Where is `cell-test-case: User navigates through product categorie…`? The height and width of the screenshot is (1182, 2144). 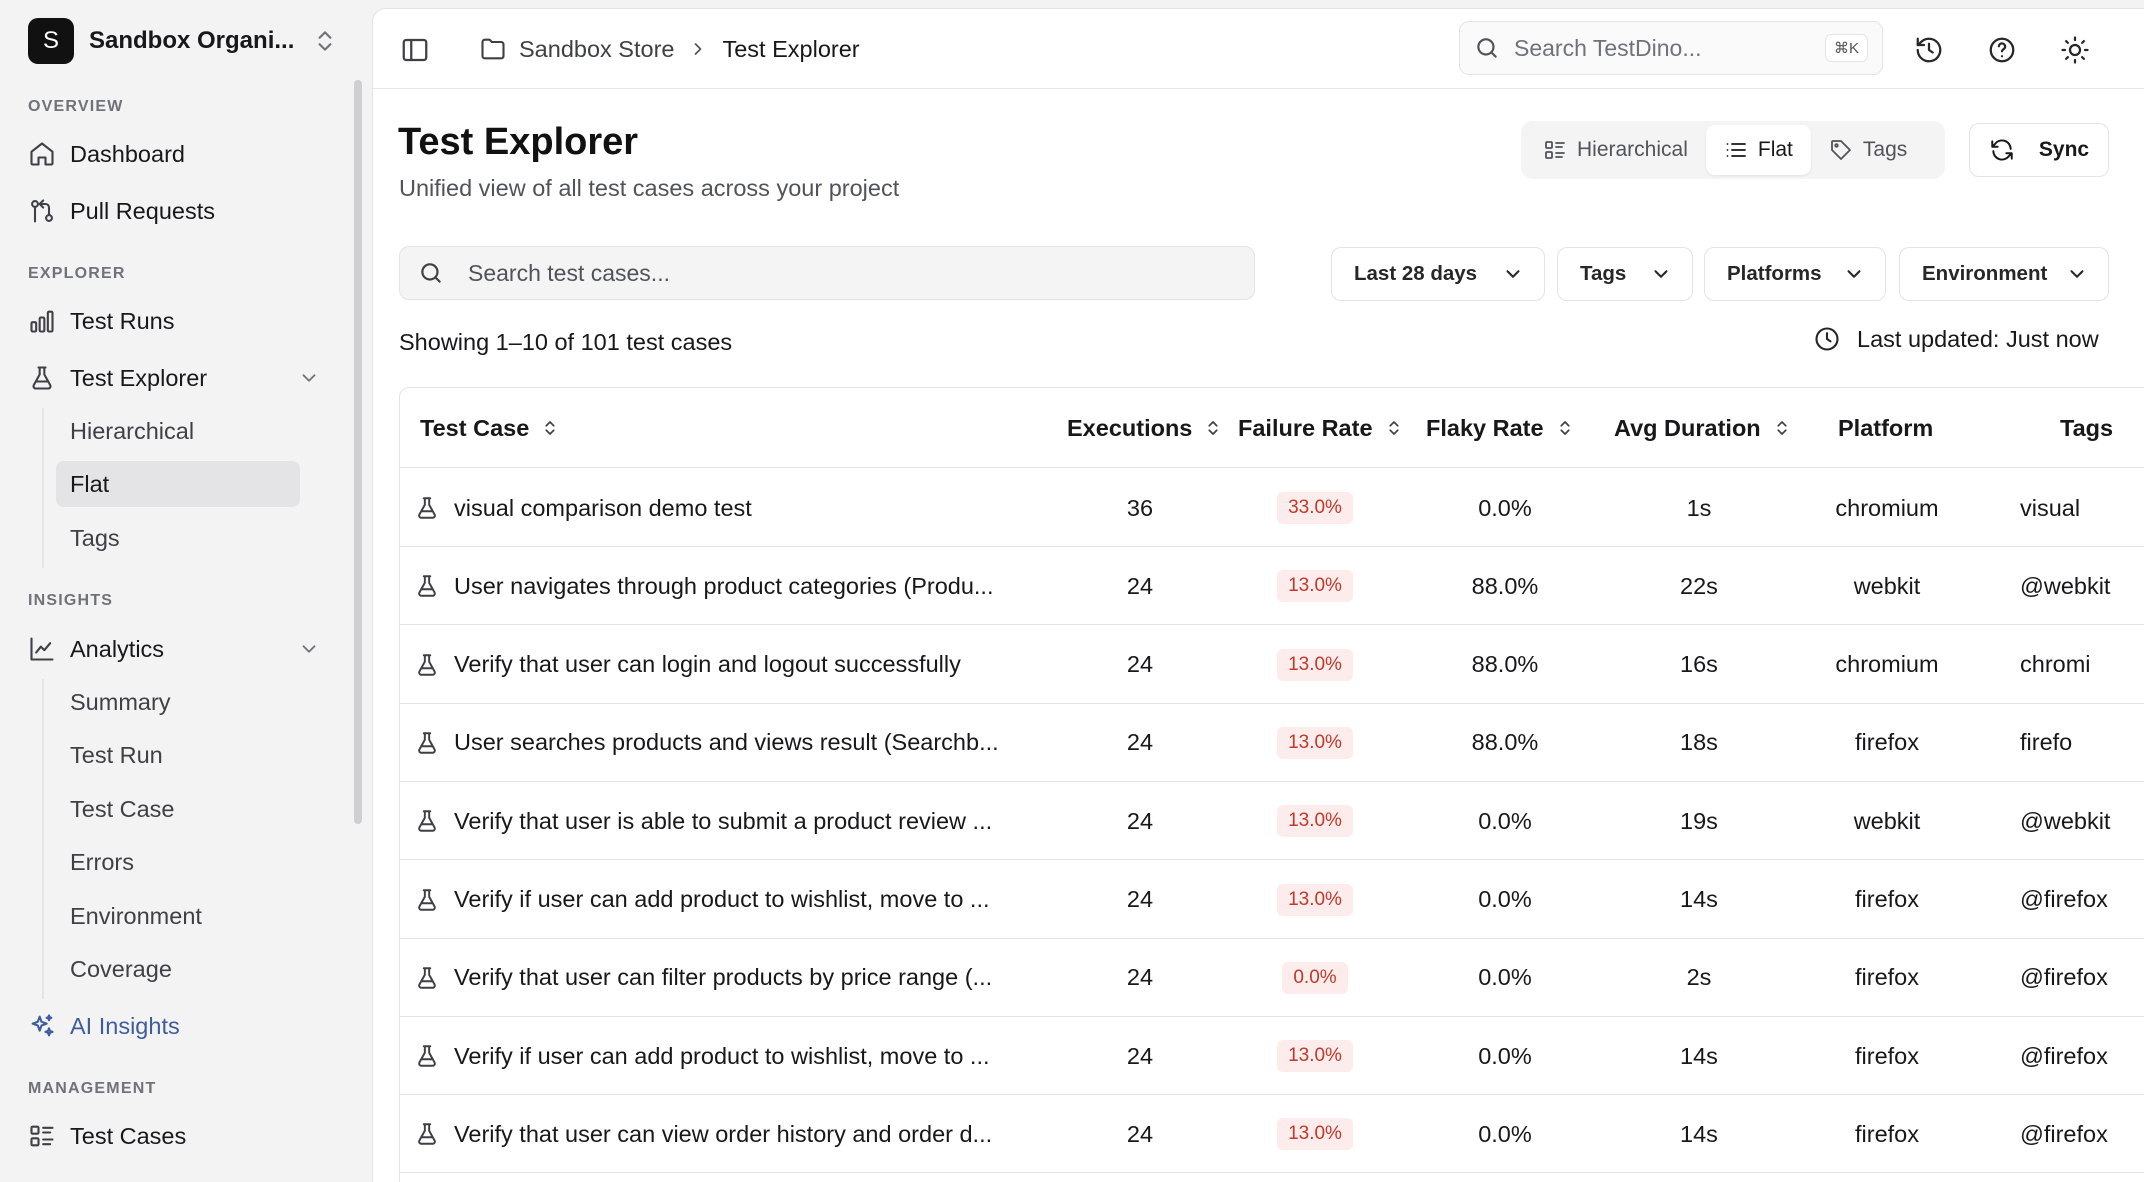
cell-test-case: User navigates through product categorie… is located at coordinates (714, 586).